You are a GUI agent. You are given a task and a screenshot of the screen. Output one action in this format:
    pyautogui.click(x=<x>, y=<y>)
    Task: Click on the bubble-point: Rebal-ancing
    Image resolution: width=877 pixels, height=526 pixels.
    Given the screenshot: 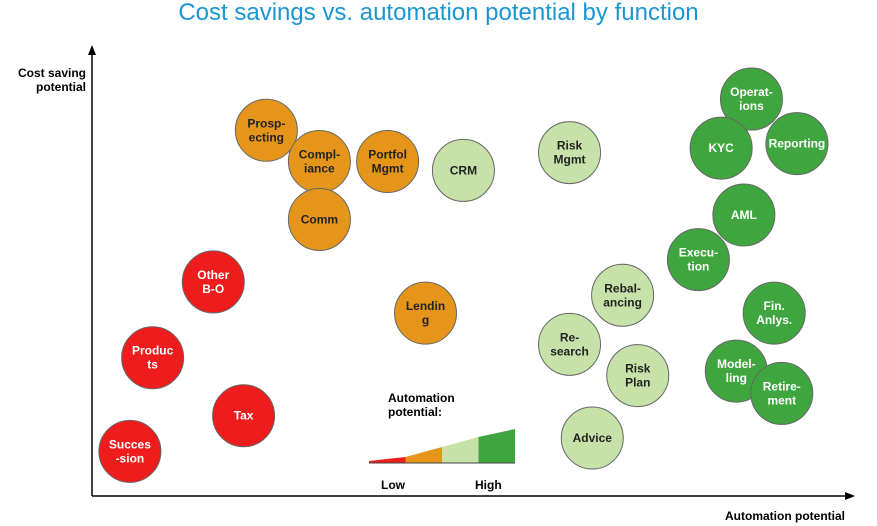 What is the action you would take?
    pyautogui.click(x=623, y=295)
    